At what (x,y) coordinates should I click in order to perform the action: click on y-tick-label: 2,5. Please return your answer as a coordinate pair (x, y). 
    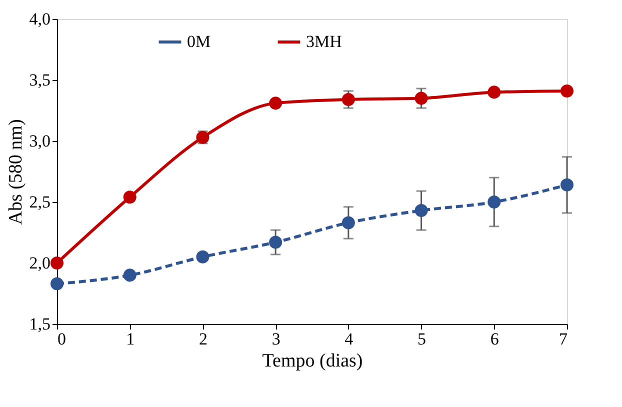
    Looking at the image, I should click on (39, 202).